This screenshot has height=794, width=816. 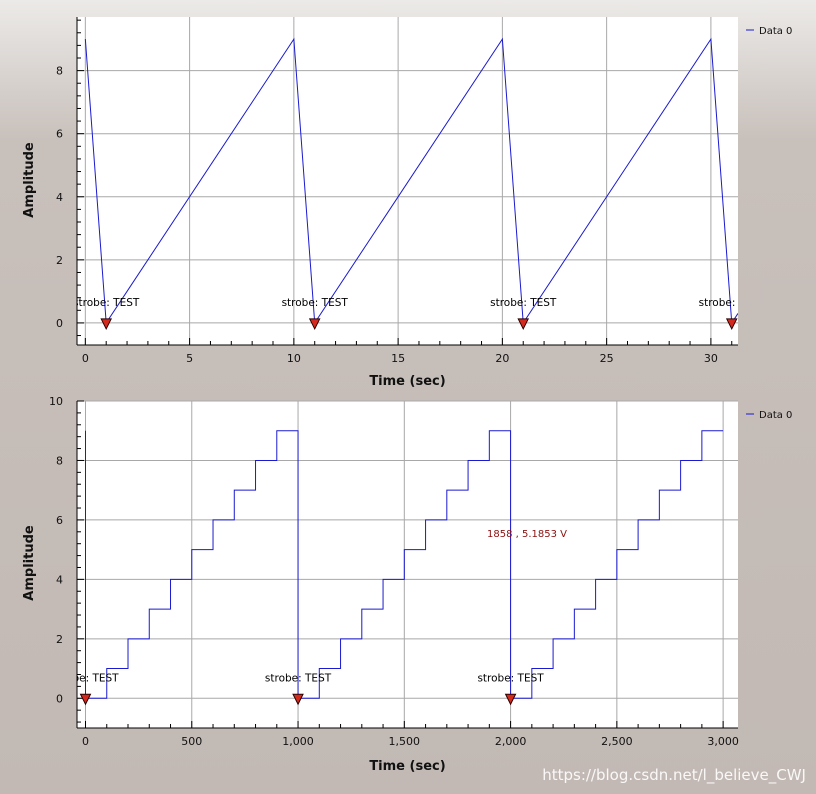 What do you see at coordinates (294, 358) in the screenshot?
I see `x-tick-label: 10` at bounding box center [294, 358].